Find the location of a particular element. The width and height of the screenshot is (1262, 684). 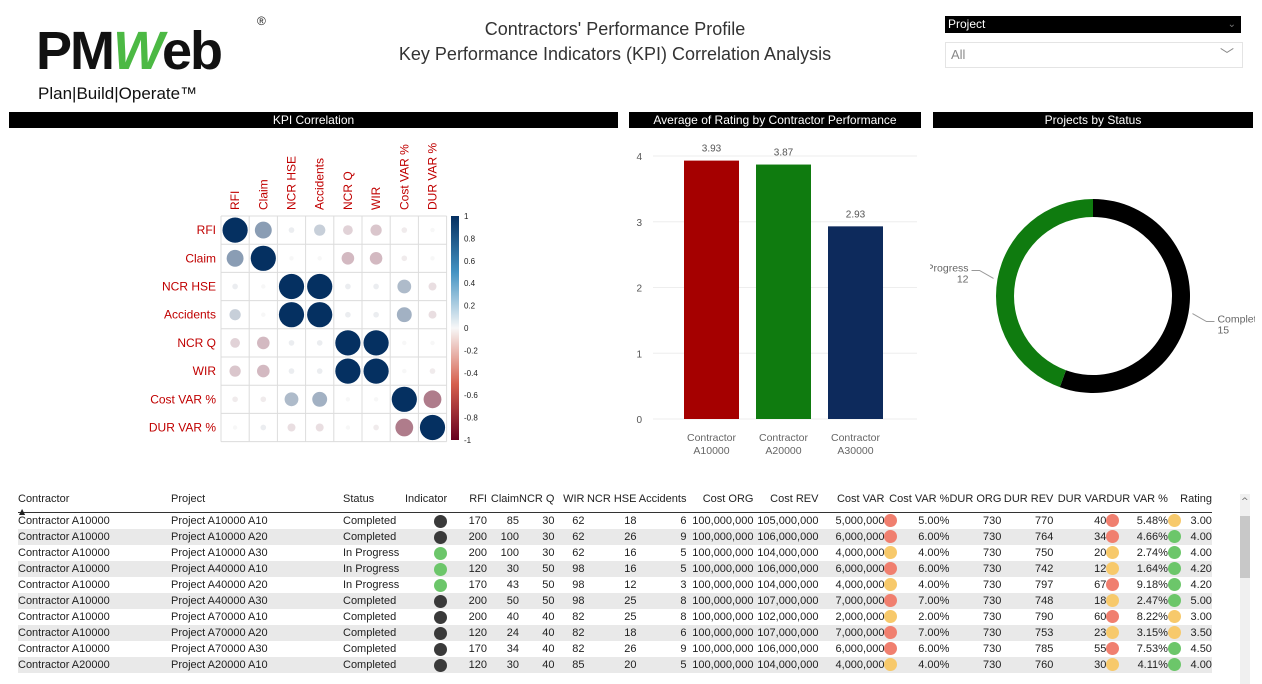

cell-cvarp: 4.00% is located at coordinates (916, 585).